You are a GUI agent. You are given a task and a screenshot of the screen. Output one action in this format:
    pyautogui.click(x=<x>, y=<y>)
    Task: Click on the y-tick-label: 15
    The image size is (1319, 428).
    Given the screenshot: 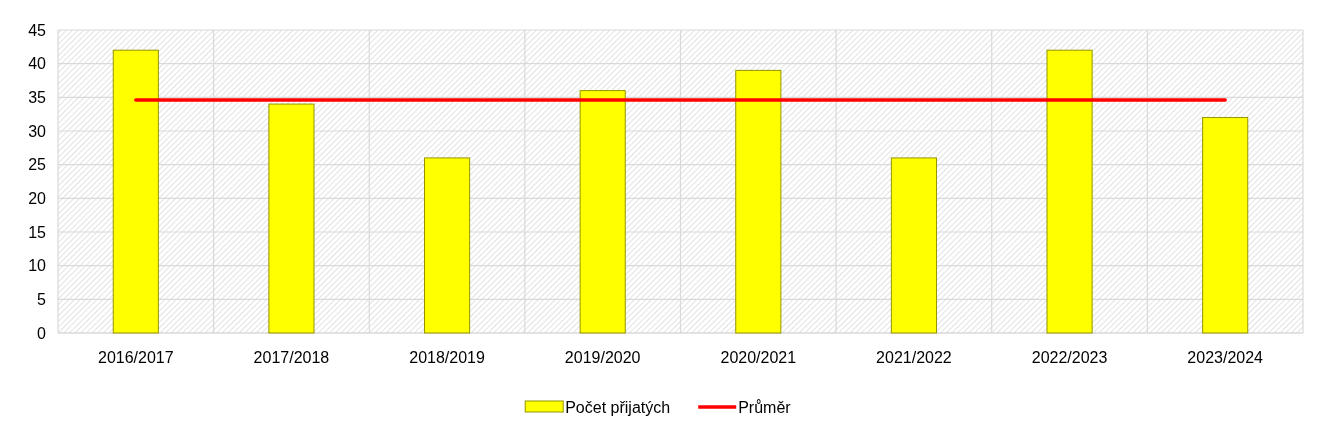 What is the action you would take?
    pyautogui.click(x=37, y=232)
    